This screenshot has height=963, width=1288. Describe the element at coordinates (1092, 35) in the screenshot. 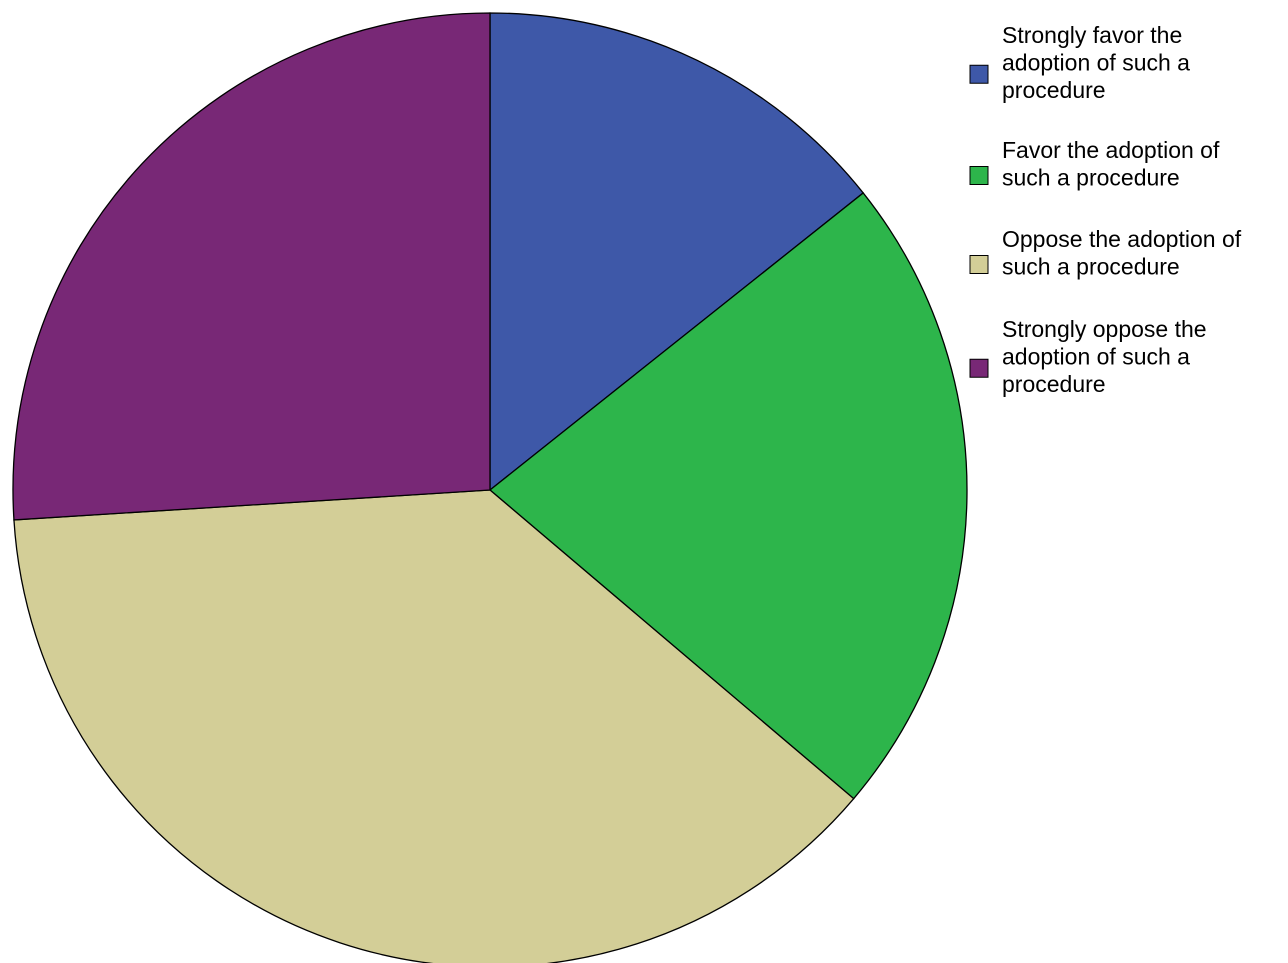

I see `legend-label-line: Strongly favor the` at that location.